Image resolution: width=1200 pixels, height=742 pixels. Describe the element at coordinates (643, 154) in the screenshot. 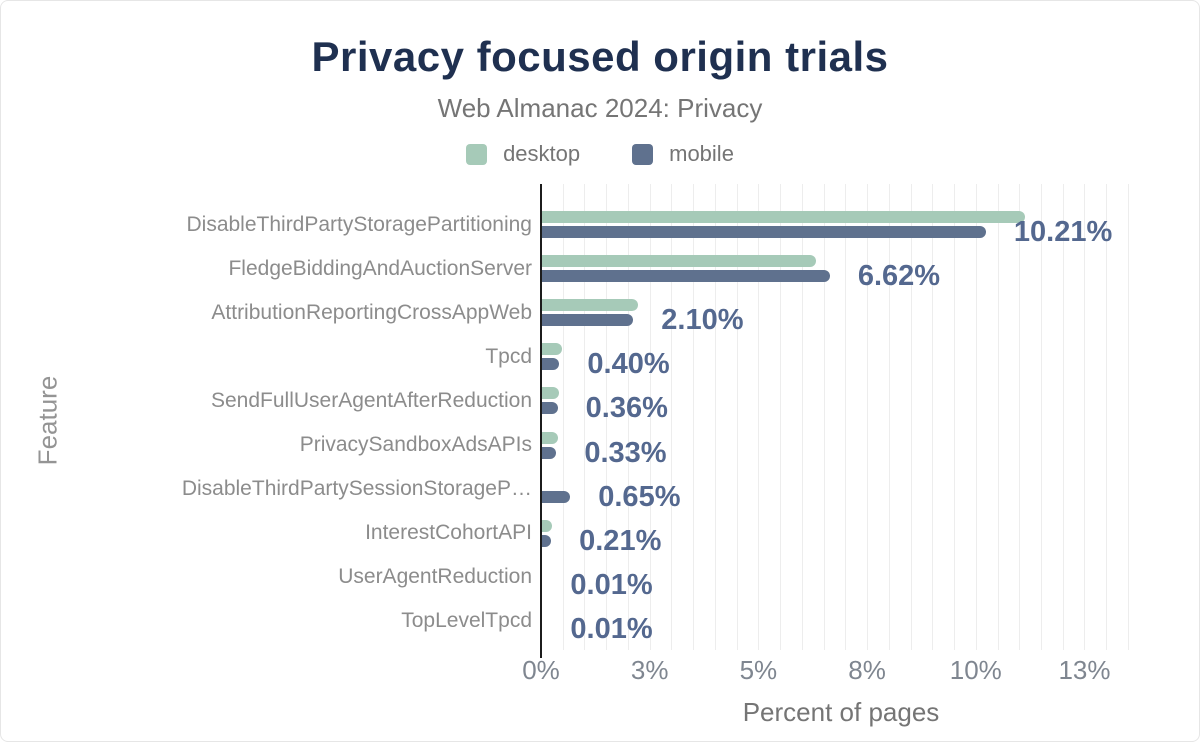

I see `mobile-swatch-icon` at that location.